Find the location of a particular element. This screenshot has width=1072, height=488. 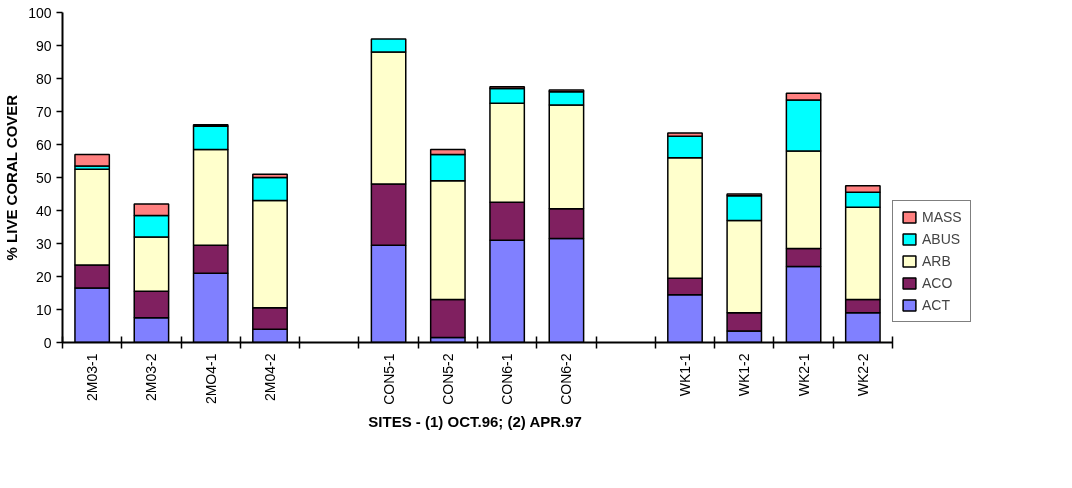

x-tick-label: 2MO4-1 is located at coordinates (210, 379).